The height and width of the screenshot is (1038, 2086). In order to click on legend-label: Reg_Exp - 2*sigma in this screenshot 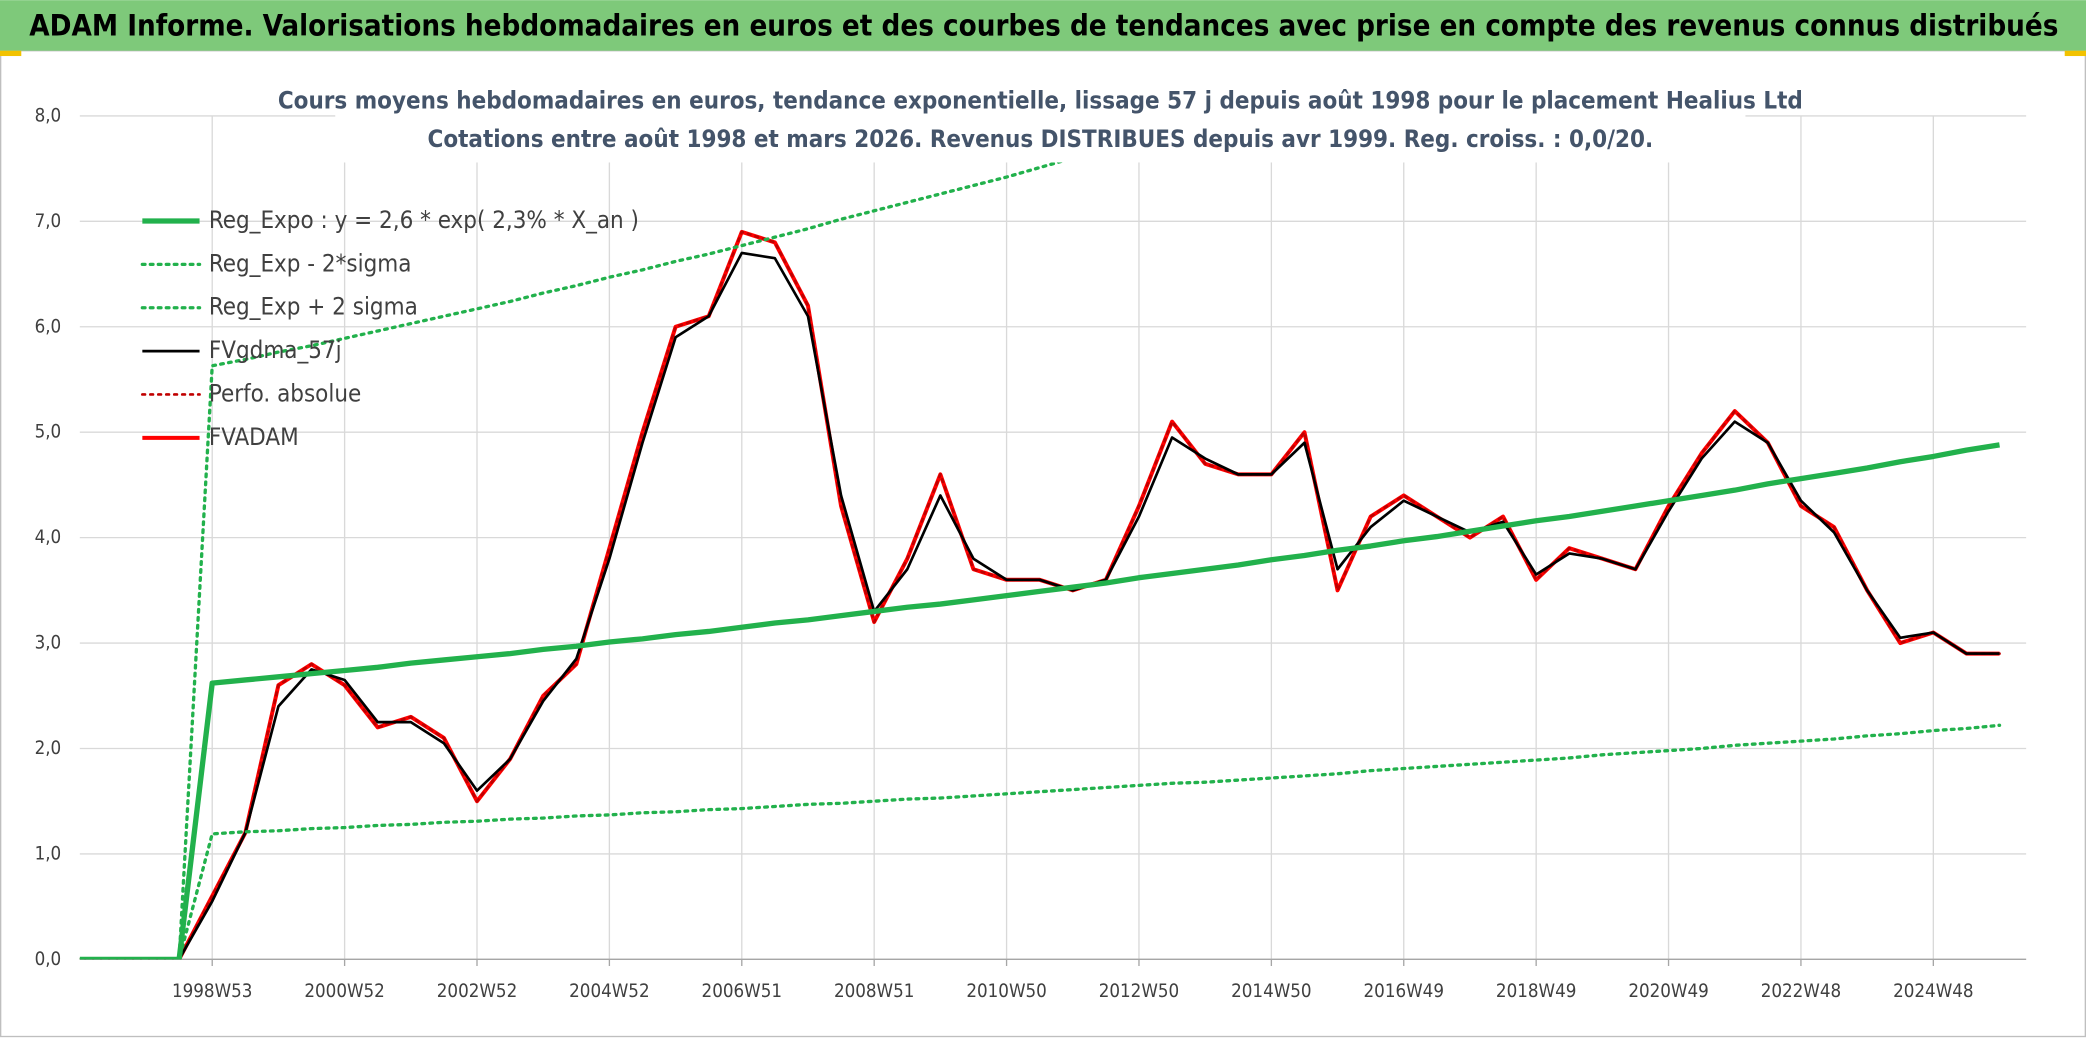, I will do `click(310, 263)`.